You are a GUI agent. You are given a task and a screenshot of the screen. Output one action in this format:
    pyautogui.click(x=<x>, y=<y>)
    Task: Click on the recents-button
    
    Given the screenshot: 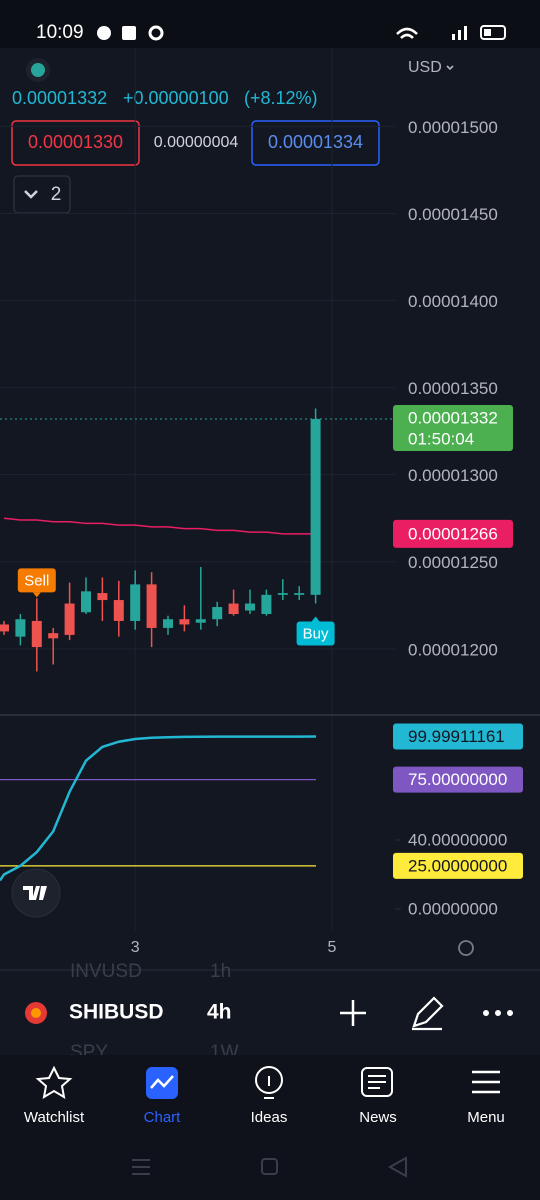 What is the action you would take?
    pyautogui.click(x=141, y=1167)
    